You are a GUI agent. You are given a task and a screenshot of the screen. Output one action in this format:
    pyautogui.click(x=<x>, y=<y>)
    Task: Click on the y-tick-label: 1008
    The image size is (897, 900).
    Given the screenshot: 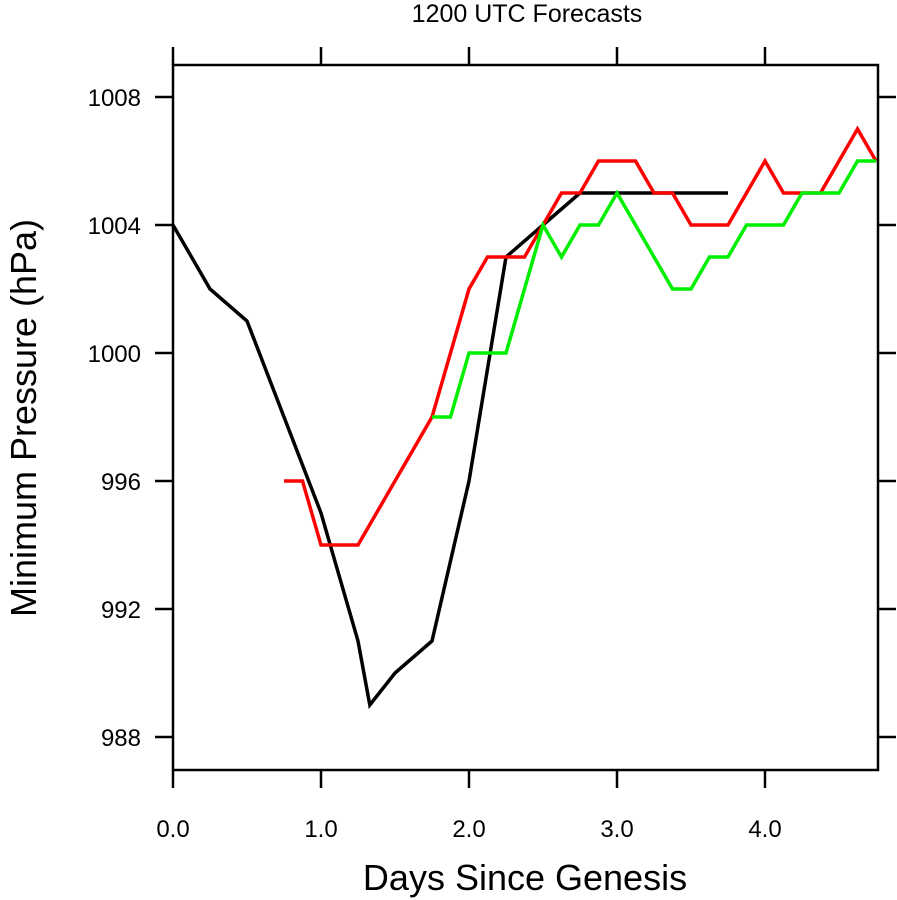 What is the action you would take?
    pyautogui.click(x=114, y=98)
    